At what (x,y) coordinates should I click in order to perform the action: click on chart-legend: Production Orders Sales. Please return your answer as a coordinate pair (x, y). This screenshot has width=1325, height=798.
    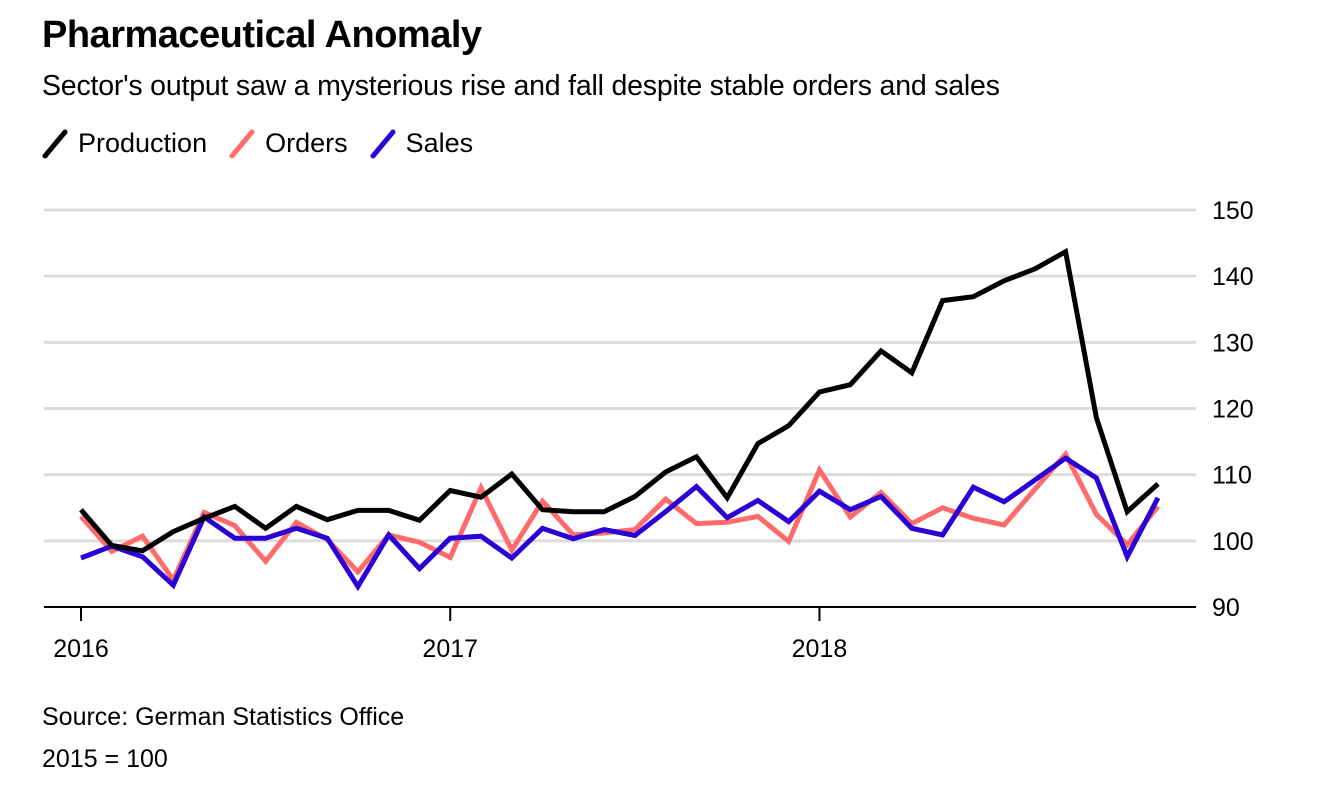
    Looking at the image, I should click on (268, 143).